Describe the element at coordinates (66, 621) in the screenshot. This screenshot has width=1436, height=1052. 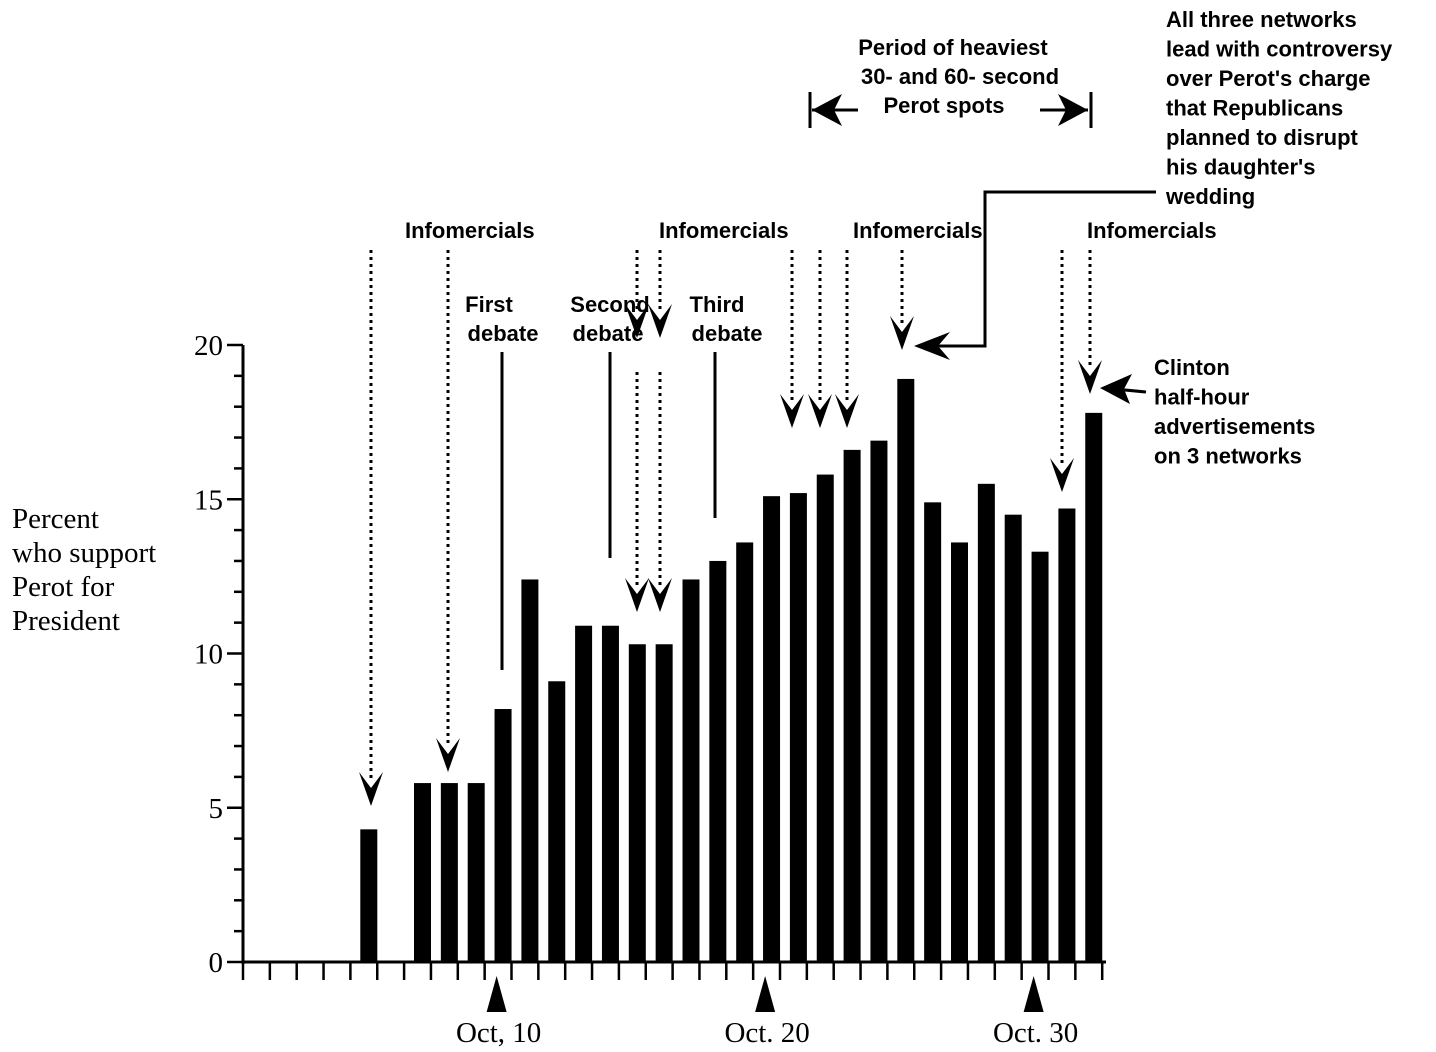
I see `y-label-line-4: President` at that location.